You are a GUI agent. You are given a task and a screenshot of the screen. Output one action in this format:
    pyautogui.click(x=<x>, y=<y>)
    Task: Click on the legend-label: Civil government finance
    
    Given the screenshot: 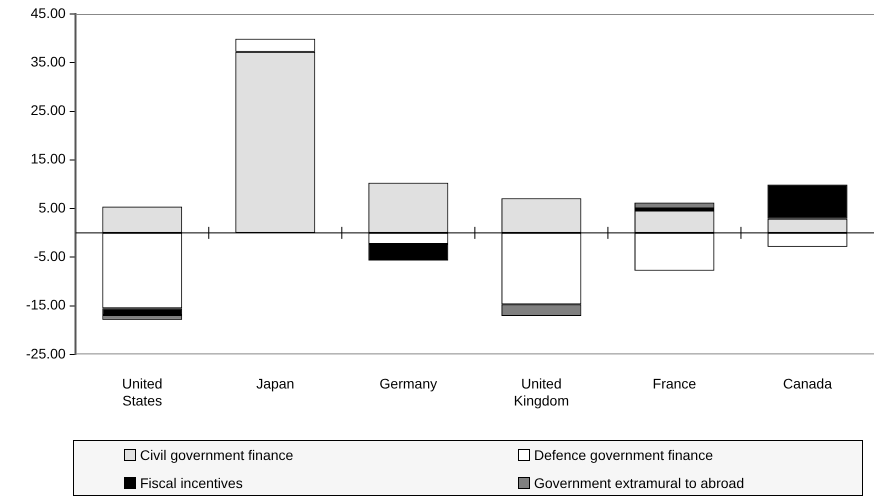 What is the action you would take?
    pyautogui.click(x=217, y=455)
    